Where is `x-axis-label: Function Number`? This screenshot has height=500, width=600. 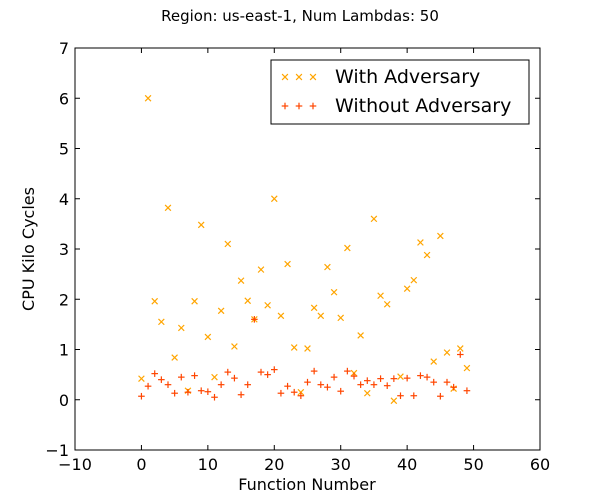
x-axis-label: Function Number is located at coordinates (307, 484).